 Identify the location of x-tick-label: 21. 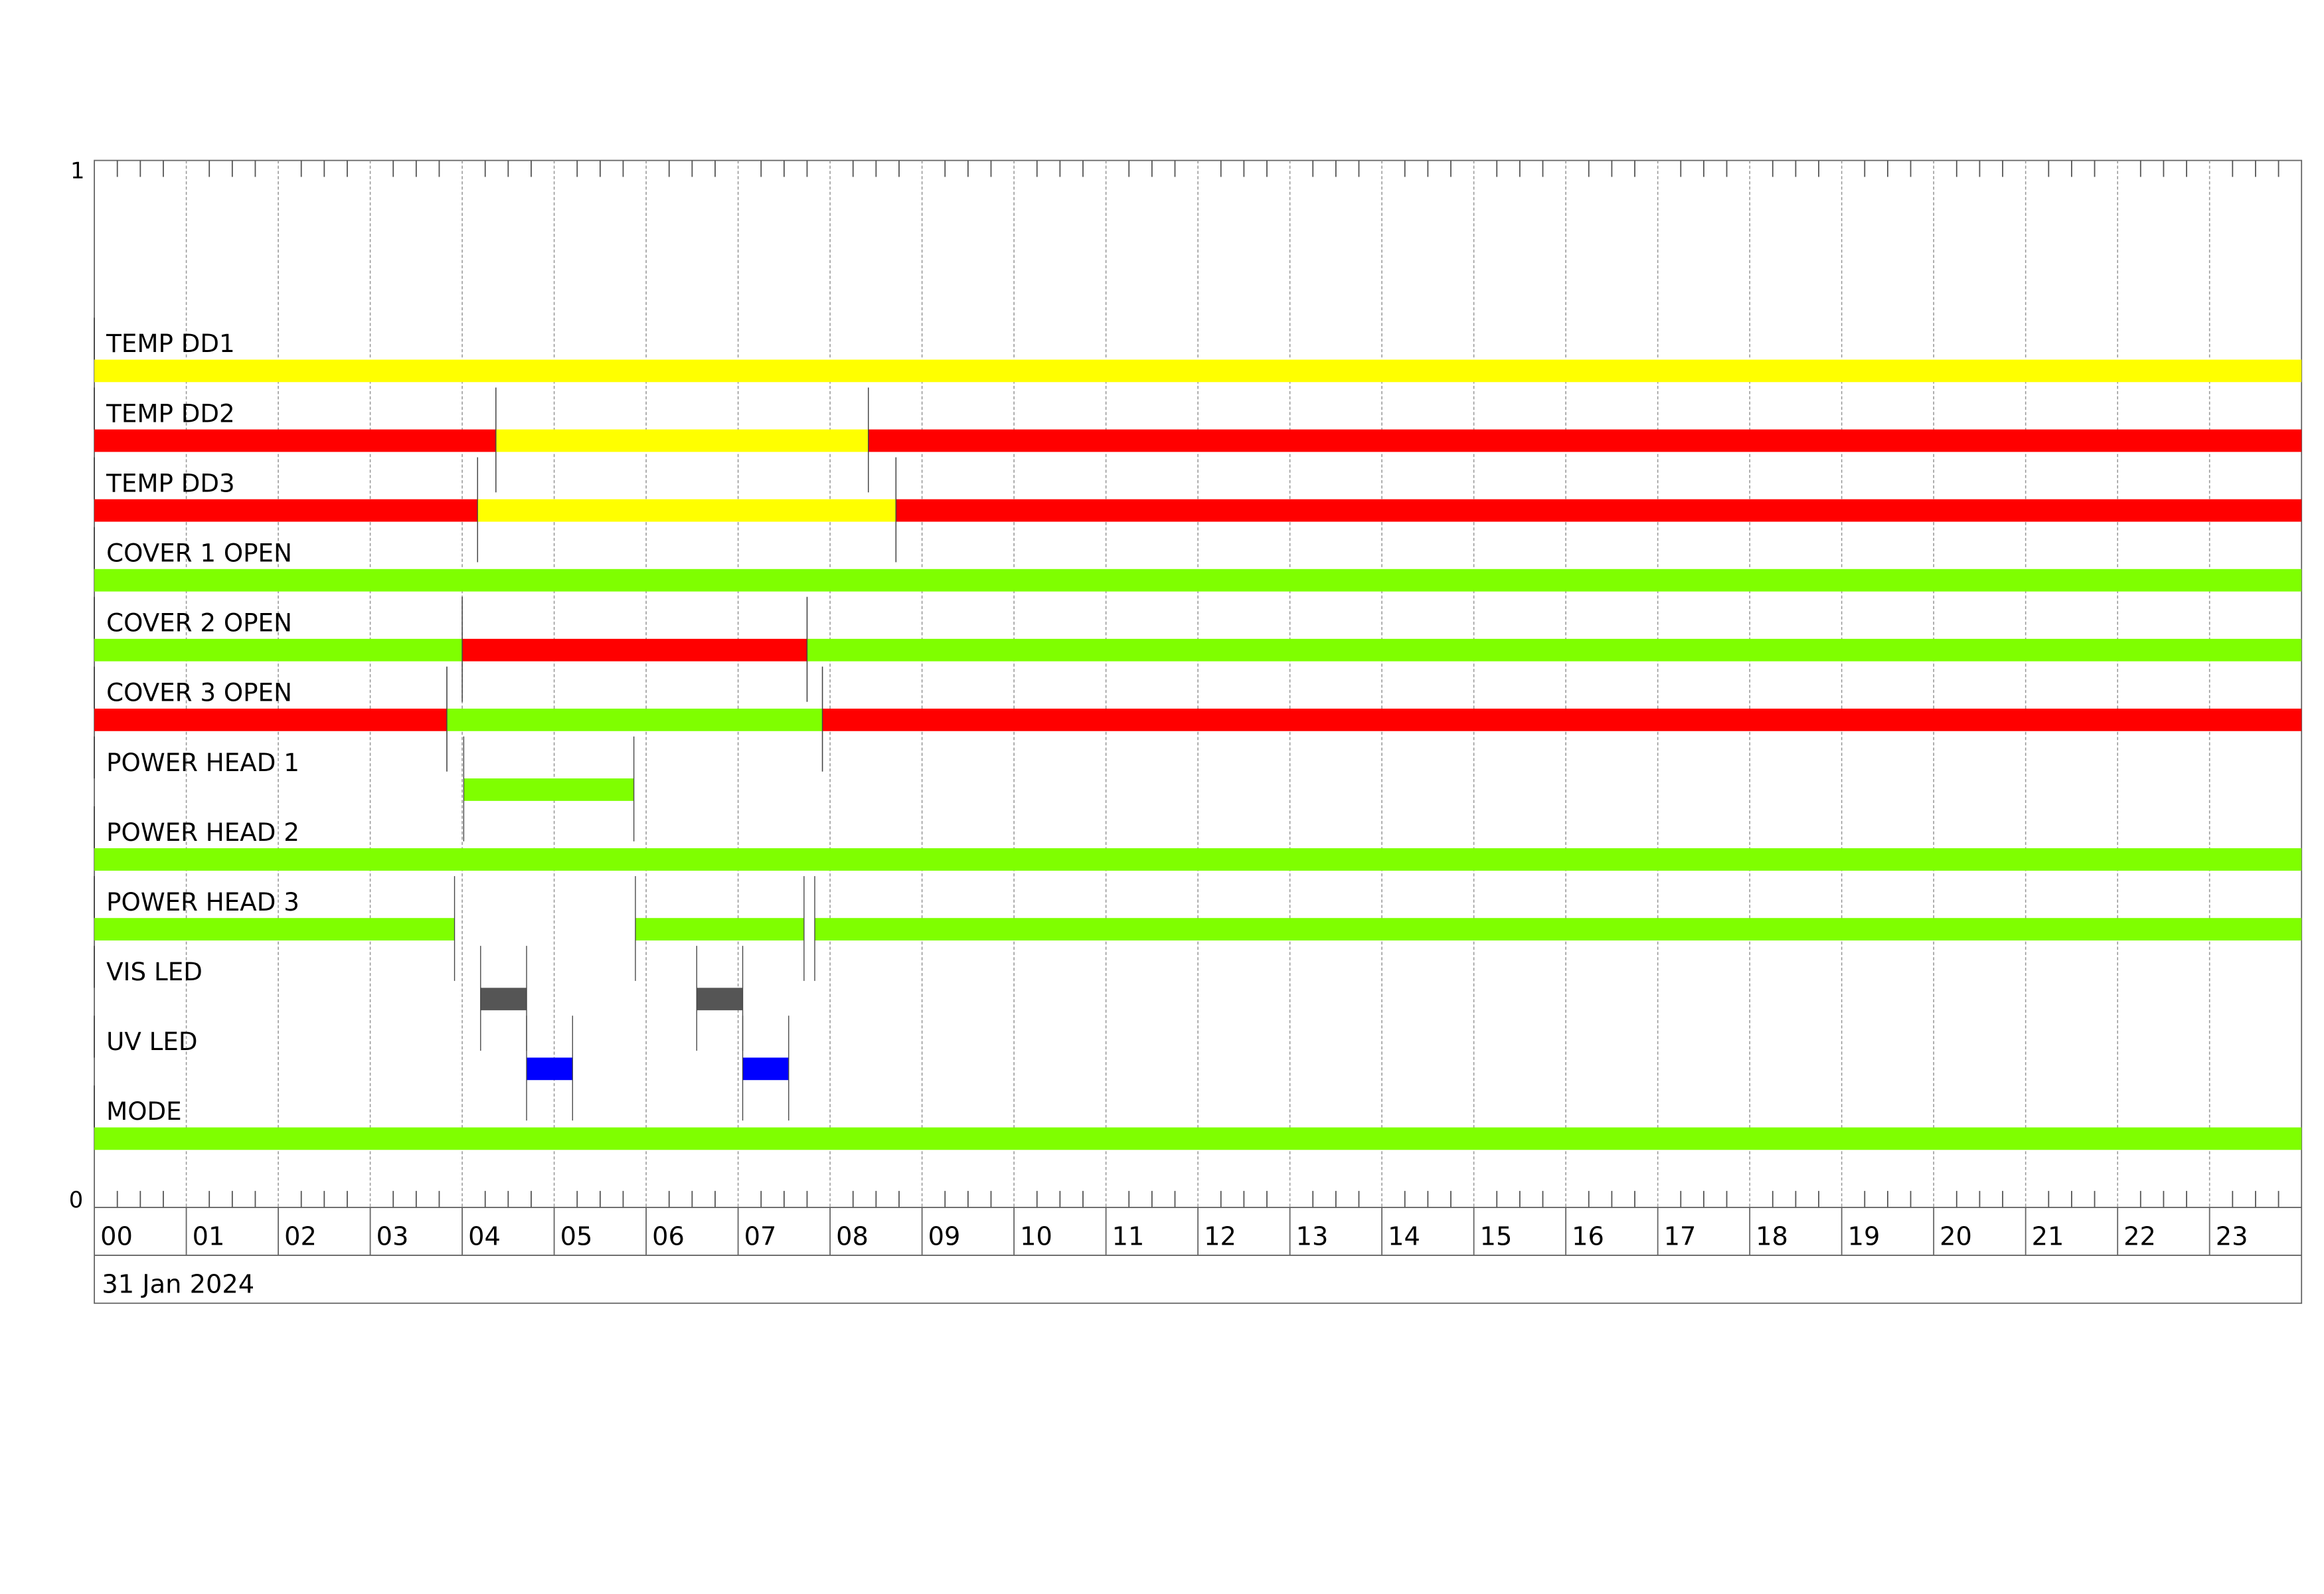
(2048, 1236).